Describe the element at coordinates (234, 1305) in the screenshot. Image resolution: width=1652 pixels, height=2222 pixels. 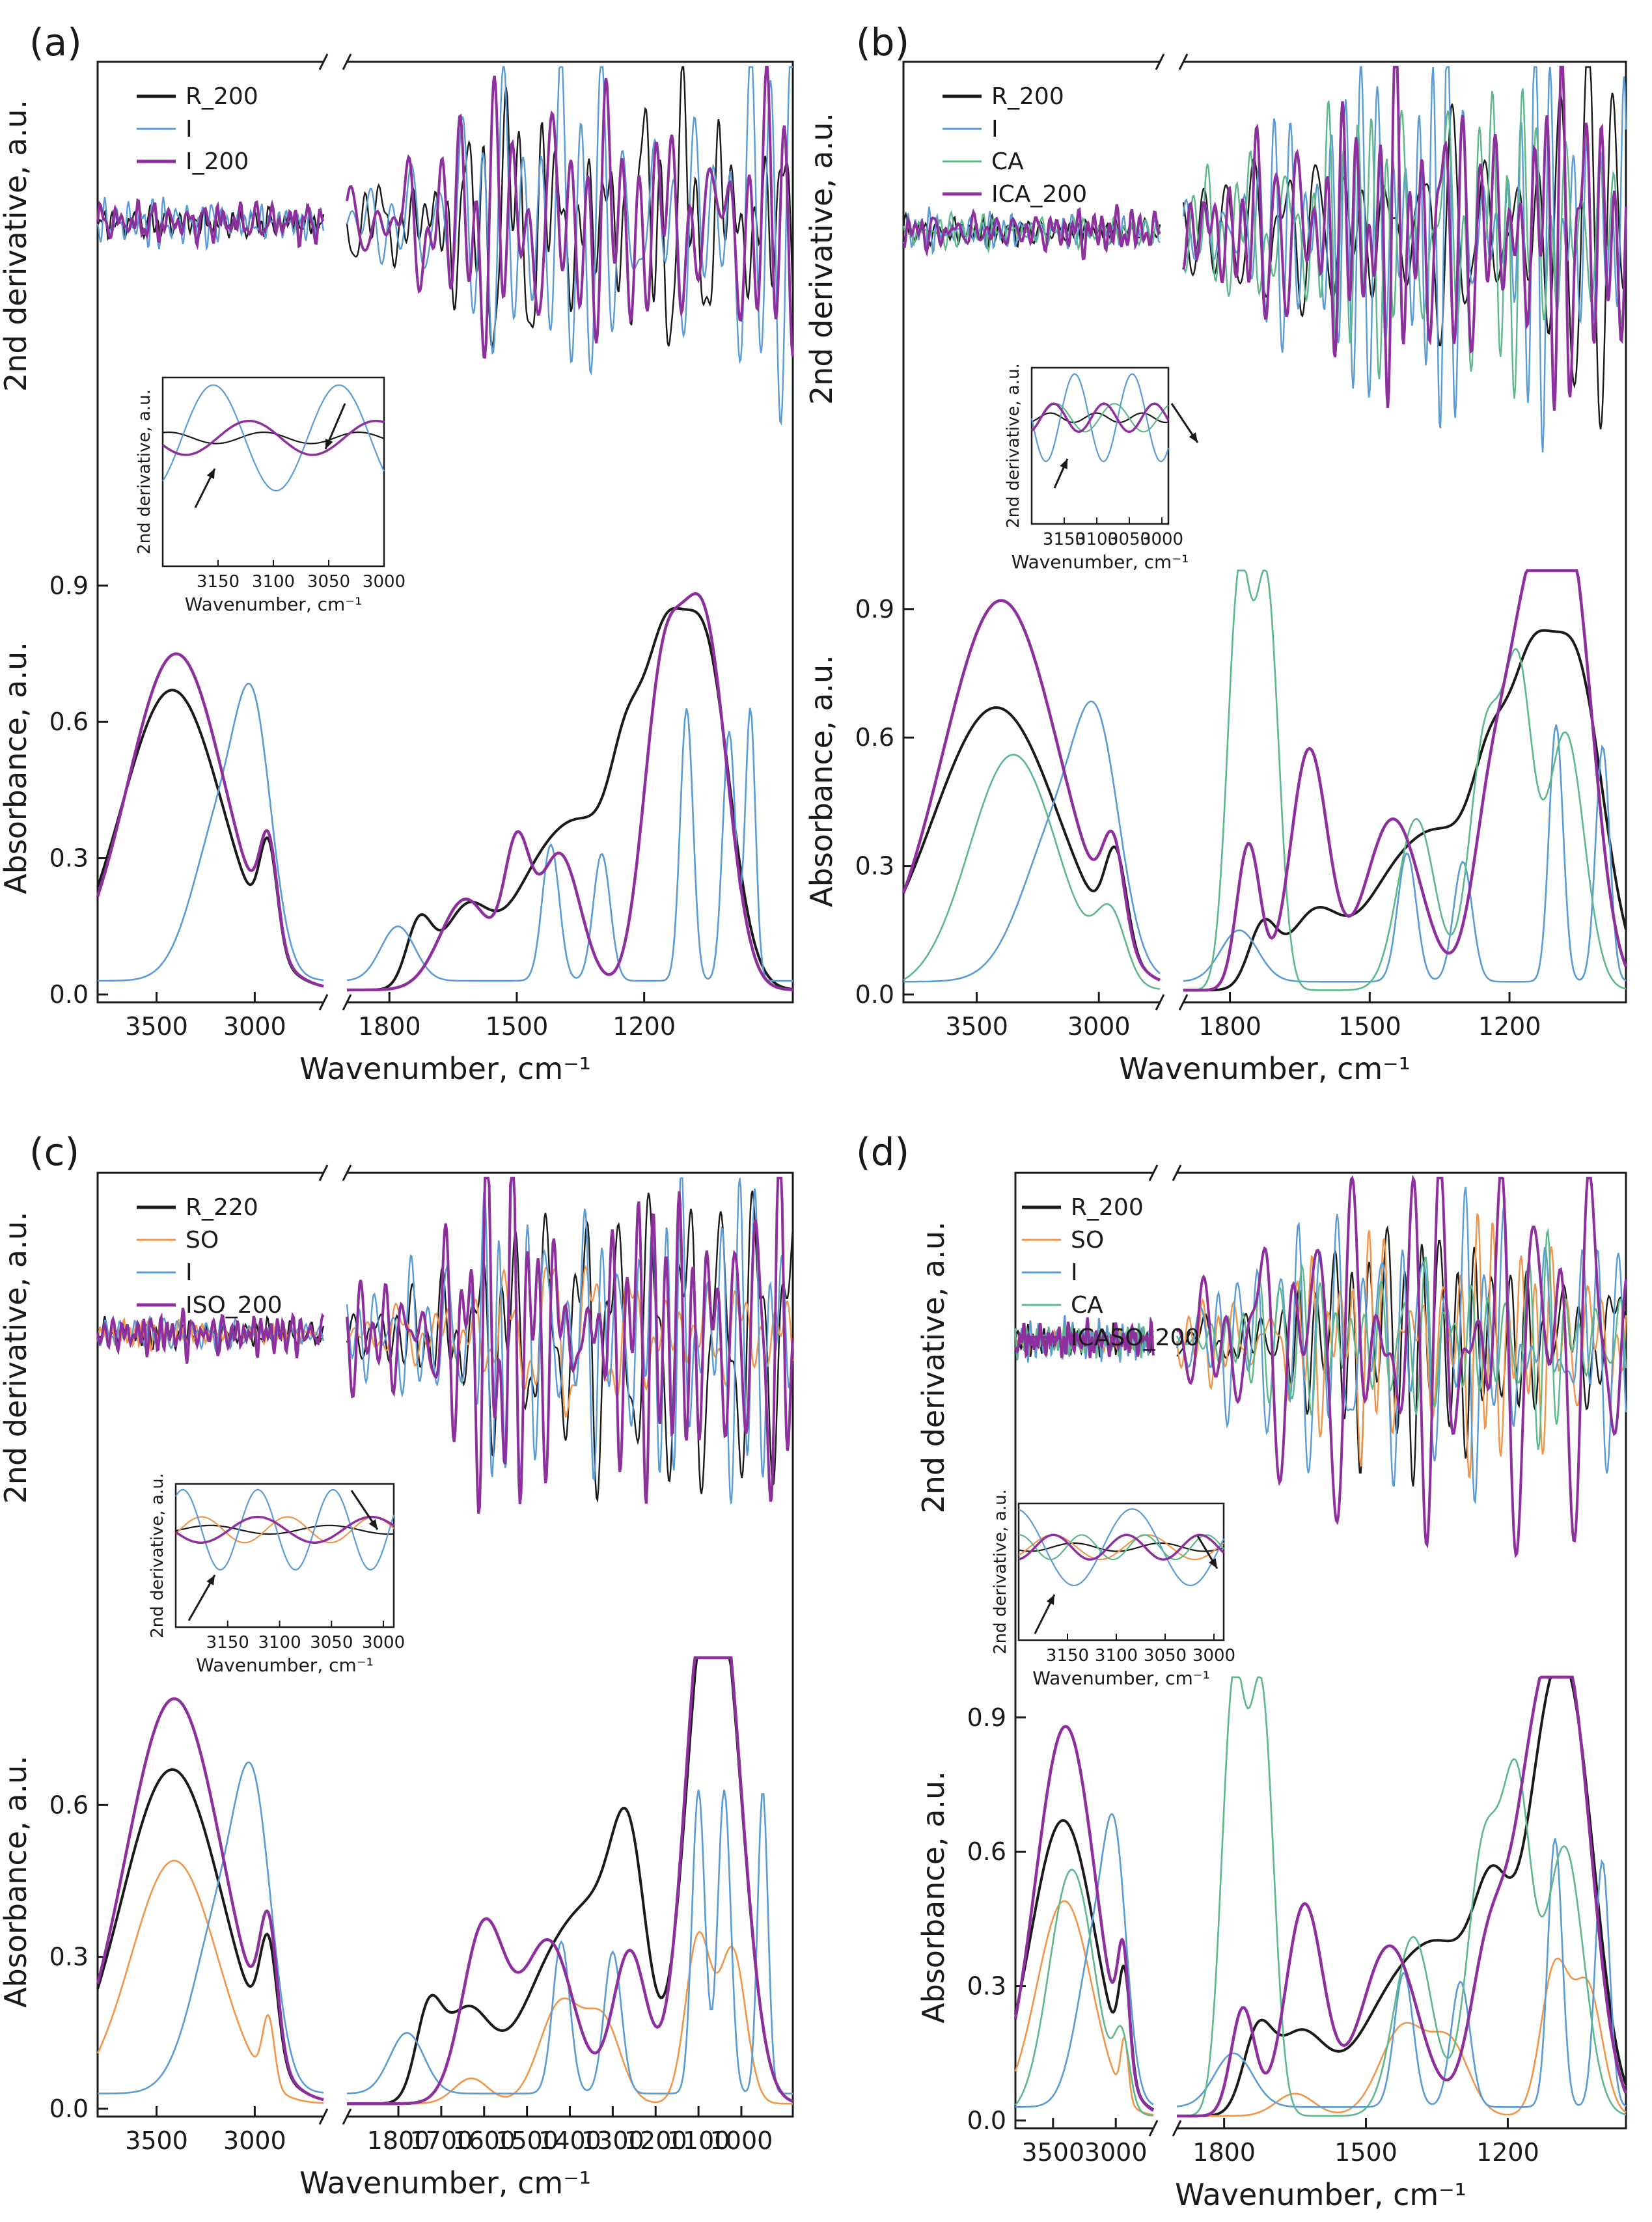
I see `legend-label: ISO_200` at that location.